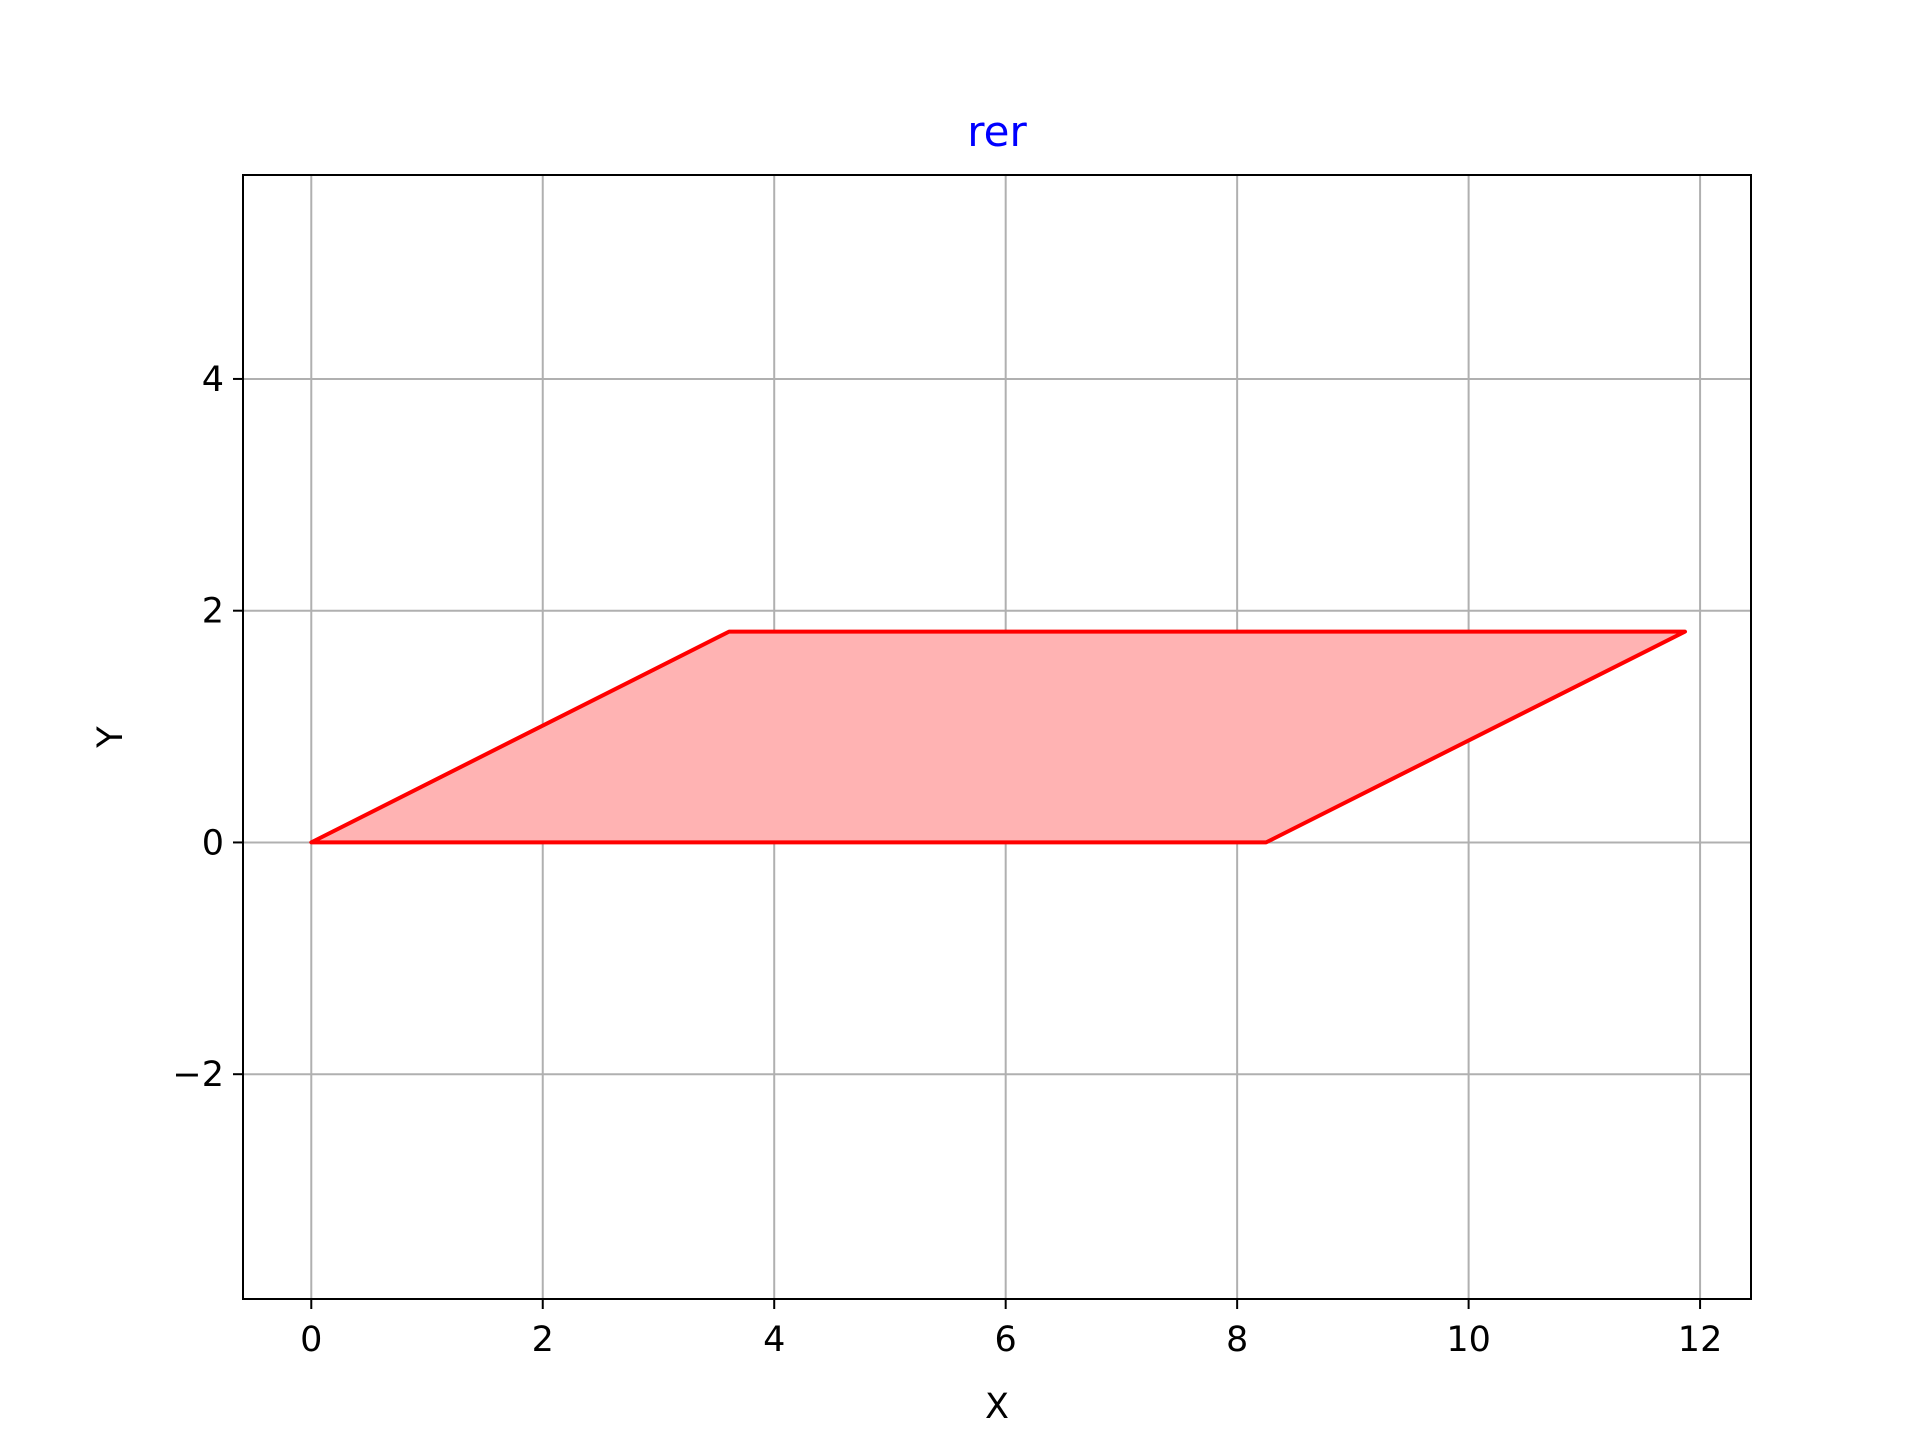 The height and width of the screenshot is (1440, 1920). What do you see at coordinates (774, 1340) in the screenshot?
I see `x-tick-label: 4` at bounding box center [774, 1340].